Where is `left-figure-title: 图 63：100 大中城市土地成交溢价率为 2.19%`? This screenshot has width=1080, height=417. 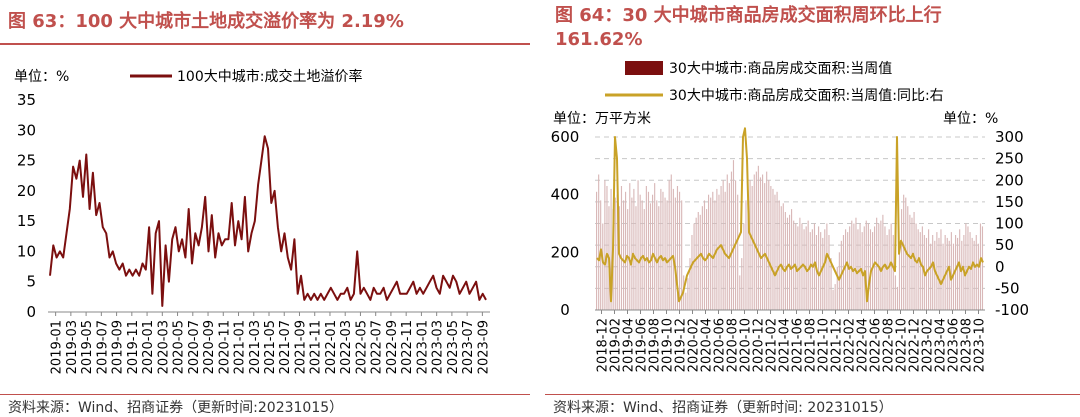 left-figure-title: 图 63：100 大中城市土地成交溢价率为 2.19% is located at coordinates (206, 21).